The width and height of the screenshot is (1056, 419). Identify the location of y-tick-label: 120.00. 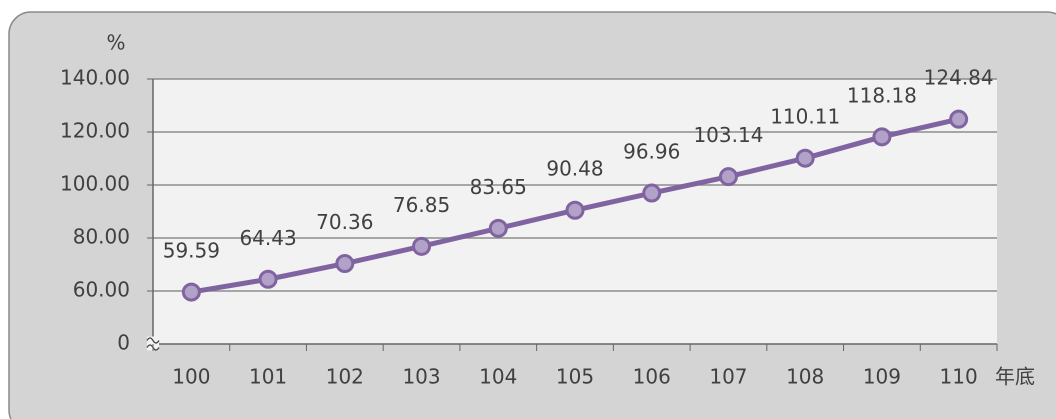
(95, 131).